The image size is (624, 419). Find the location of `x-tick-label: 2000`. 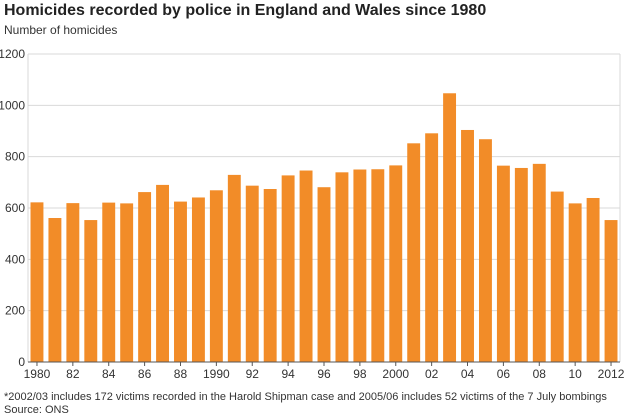

x-tick-label: 2000 is located at coordinates (395, 374).